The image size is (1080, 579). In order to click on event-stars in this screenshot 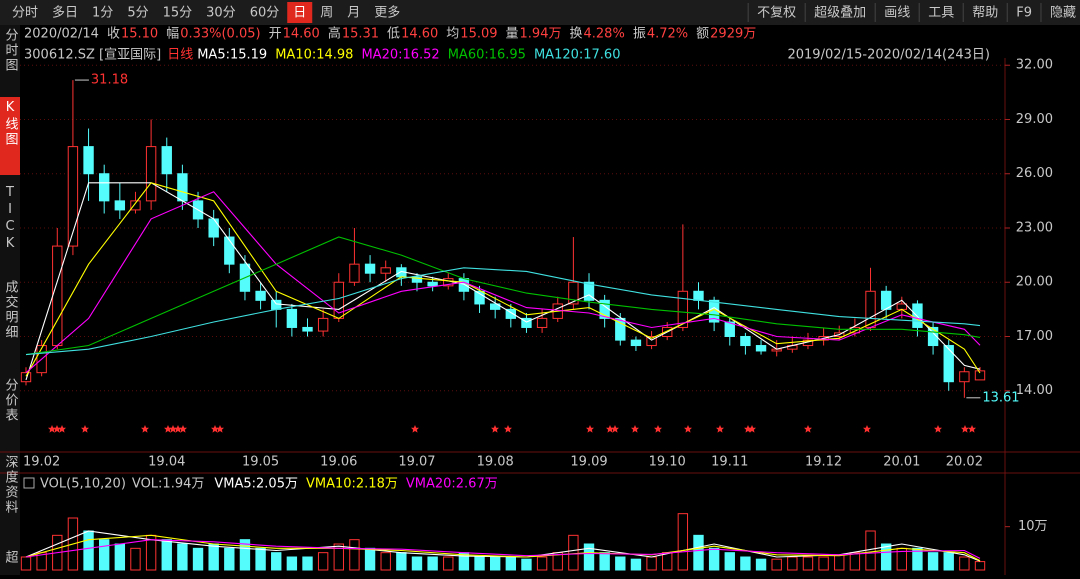, I will do `click(512, 429)`.